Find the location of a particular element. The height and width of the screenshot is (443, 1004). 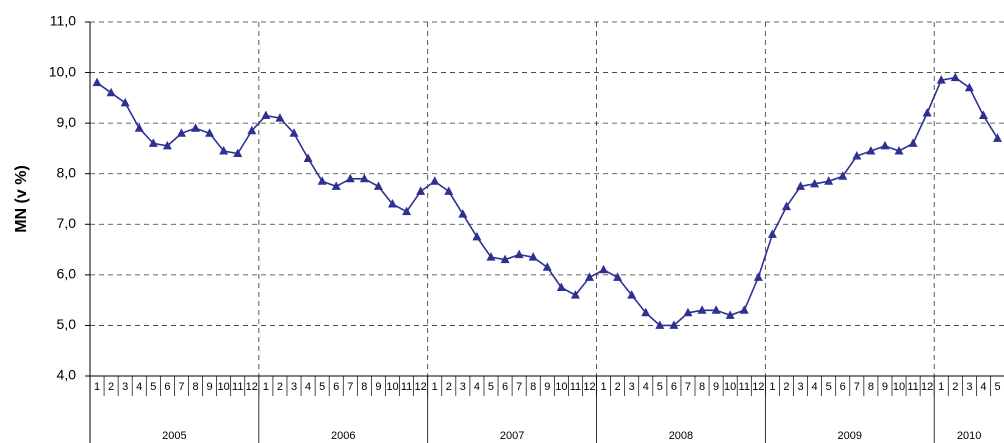

y-tick-label: 5,0 is located at coordinates (67, 324).